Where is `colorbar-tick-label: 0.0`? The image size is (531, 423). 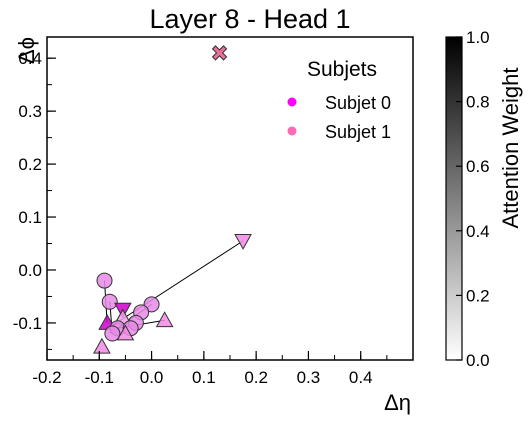
colorbar-tick-label: 0.0 is located at coordinates (478, 360).